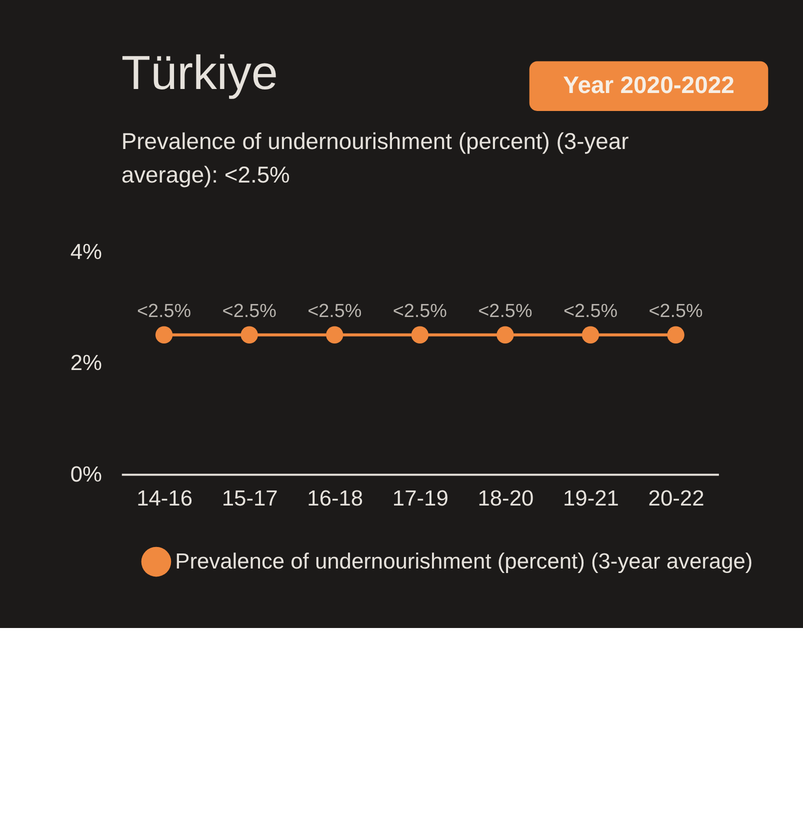  I want to click on y-tick-label: 0%, so click(86, 474).